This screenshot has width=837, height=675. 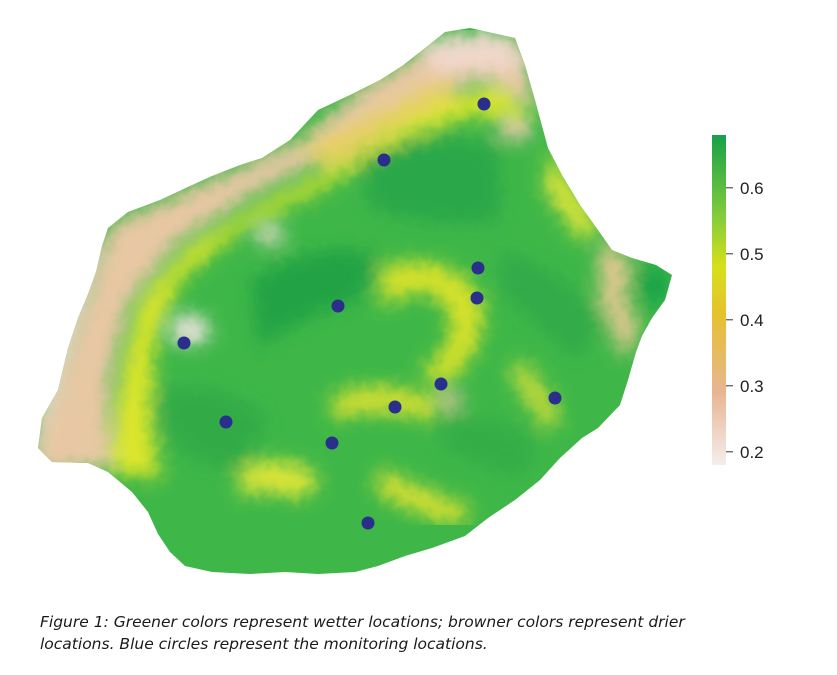 I want to click on legend-tick-label: 0.4, so click(x=752, y=320).